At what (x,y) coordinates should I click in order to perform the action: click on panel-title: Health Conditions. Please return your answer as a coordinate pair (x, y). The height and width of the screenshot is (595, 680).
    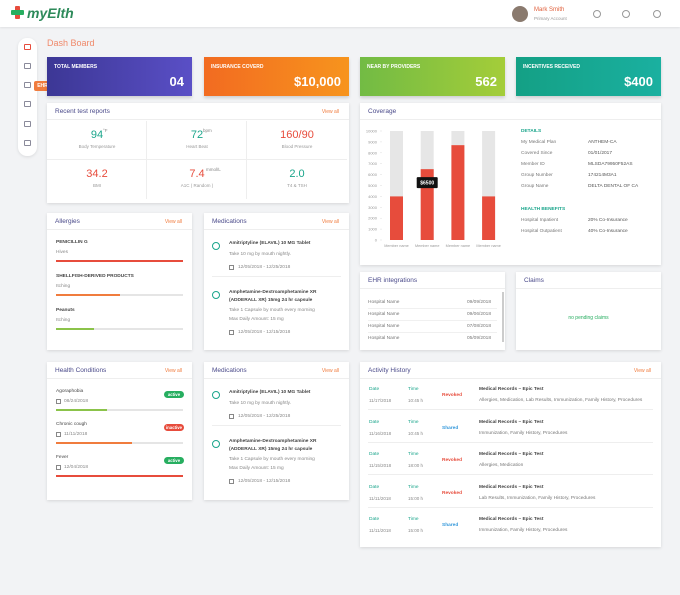
    Looking at the image, I should click on (81, 370).